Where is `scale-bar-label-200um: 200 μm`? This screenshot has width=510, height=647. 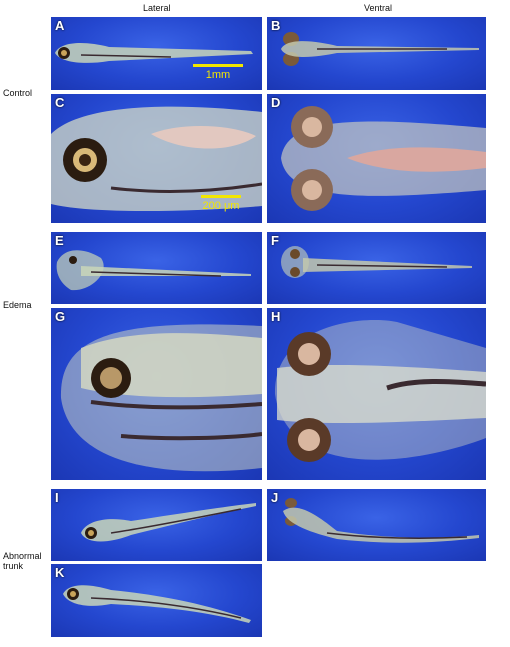
scale-bar-label-200um: 200 μm is located at coordinates (221, 206).